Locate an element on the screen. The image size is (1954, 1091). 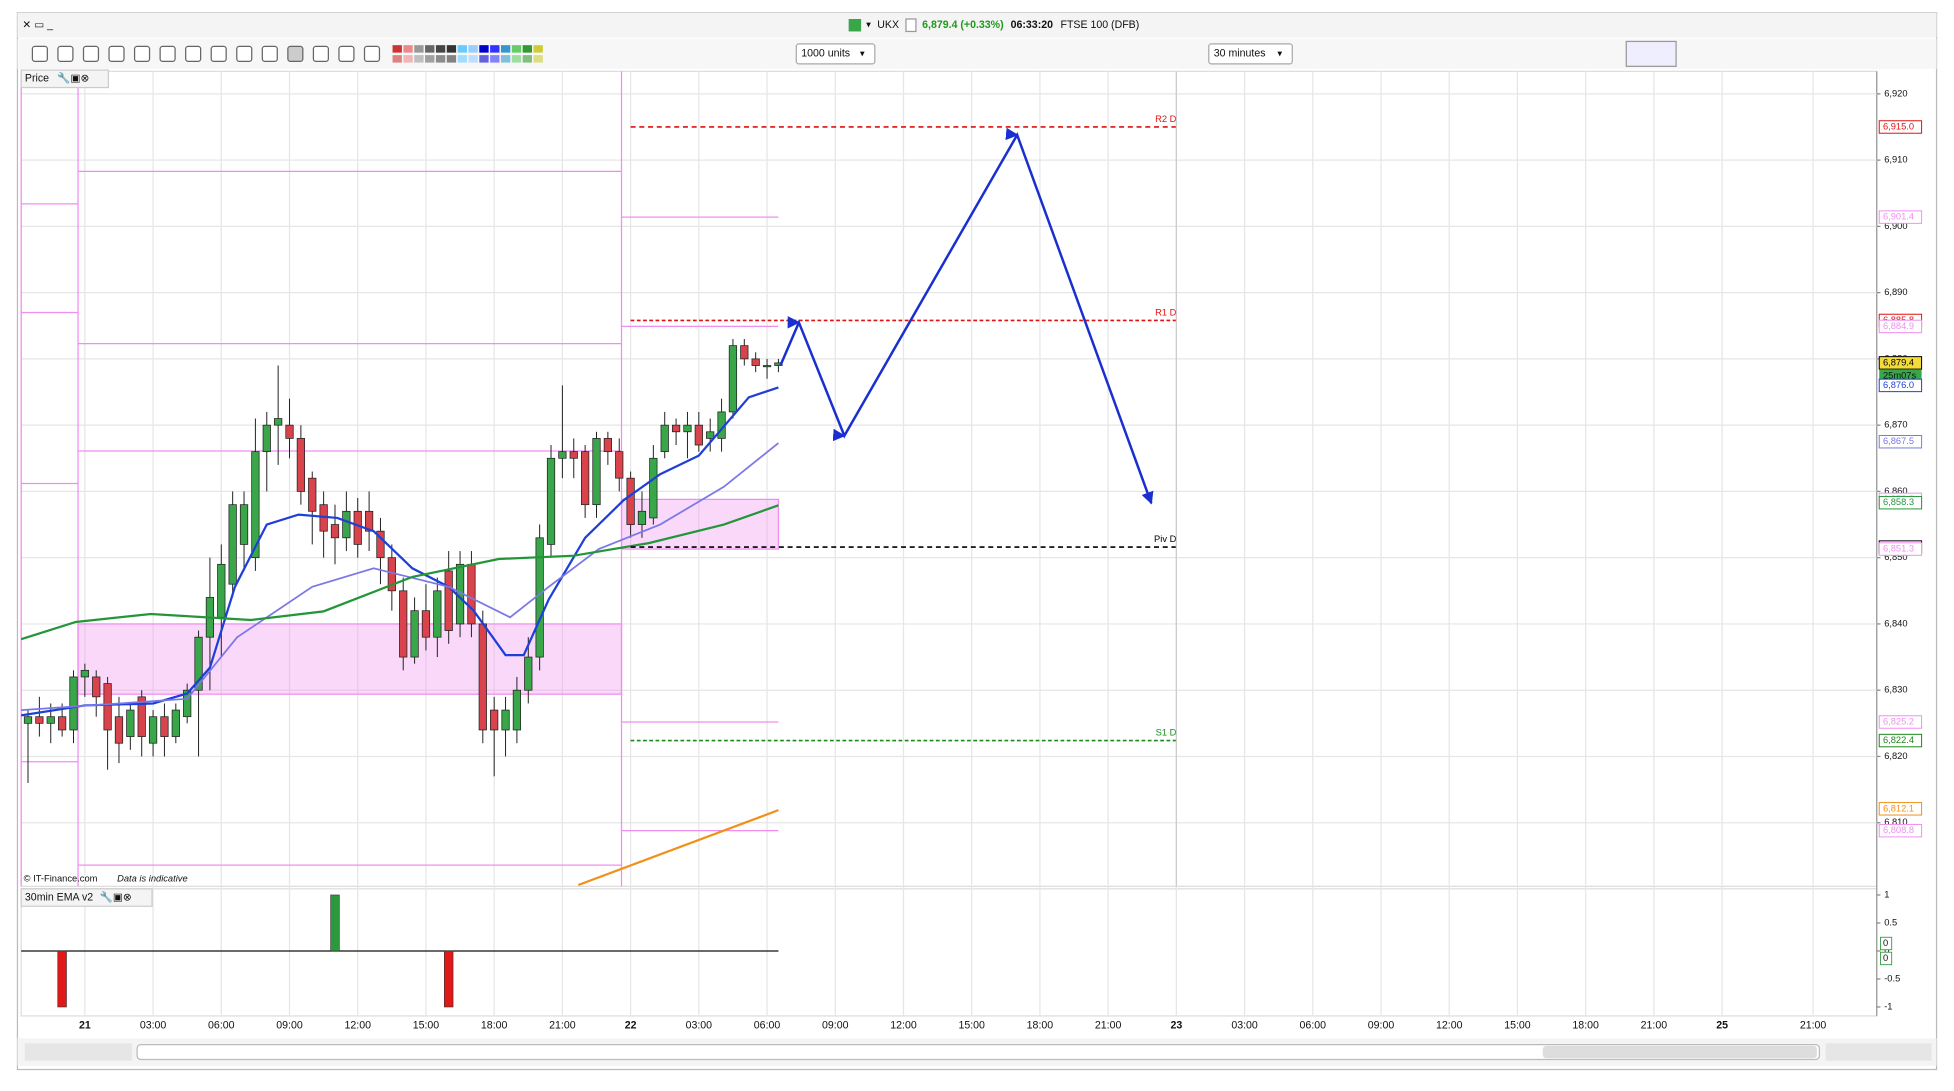
y-tick-label: 0 is located at coordinates (1886, 950).